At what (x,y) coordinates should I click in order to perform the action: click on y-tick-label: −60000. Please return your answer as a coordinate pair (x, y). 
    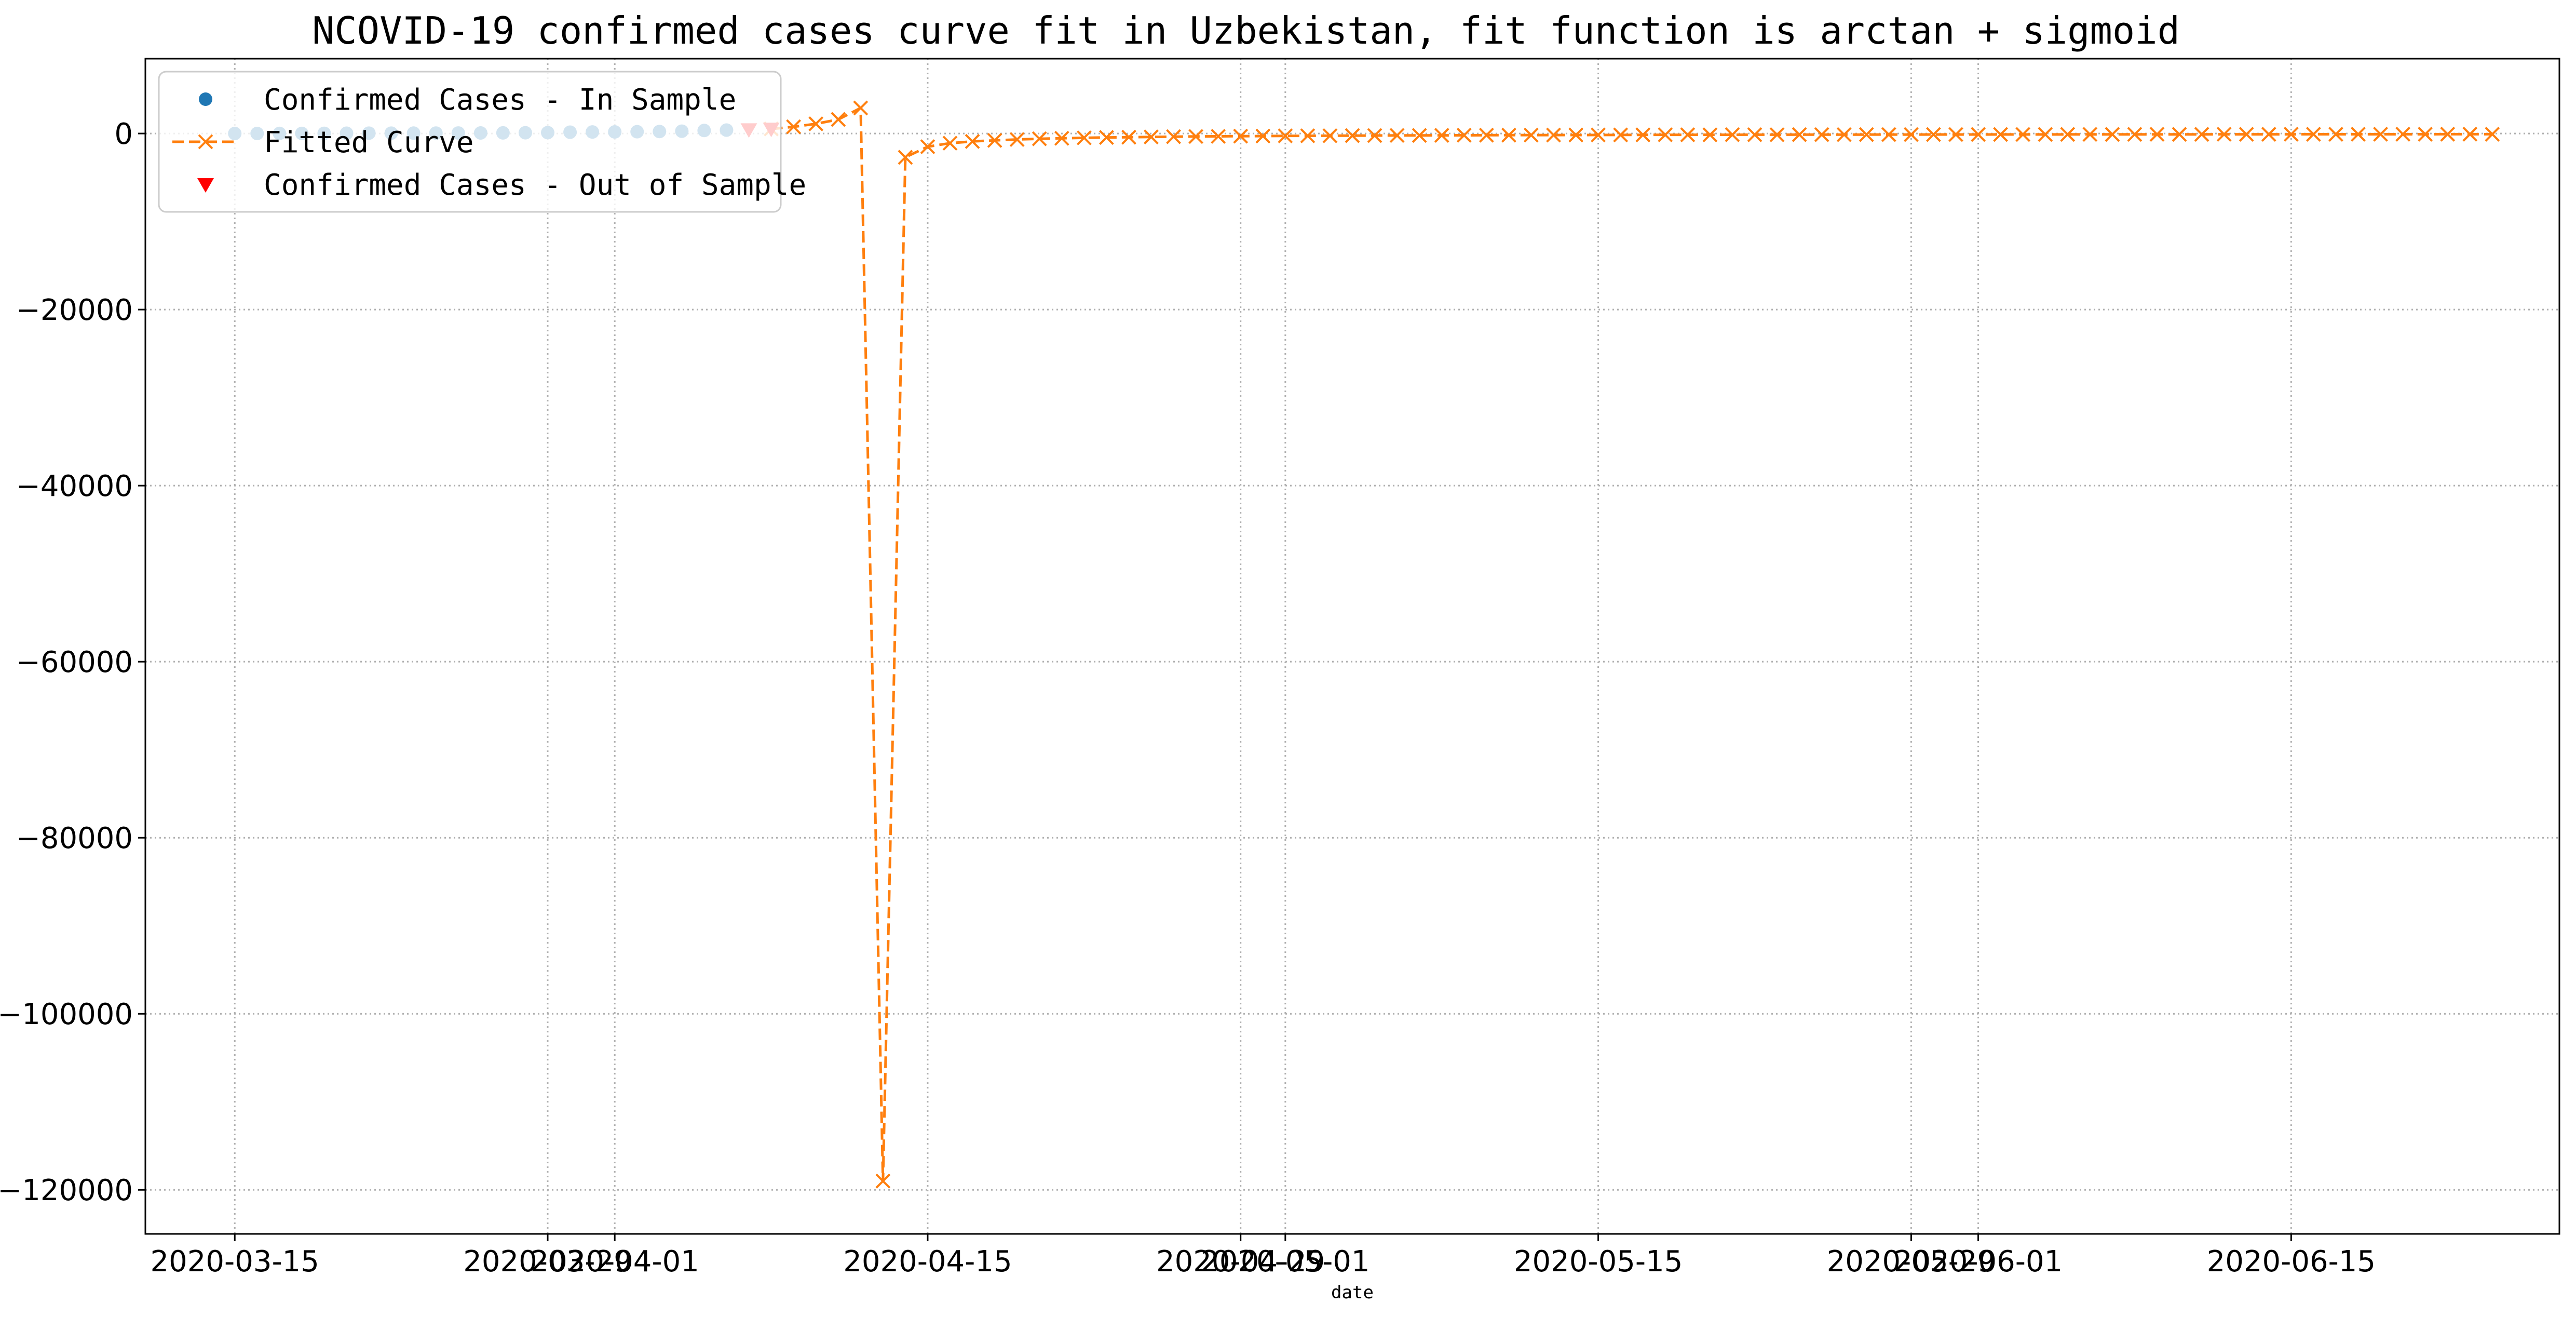
    Looking at the image, I should click on (74, 662).